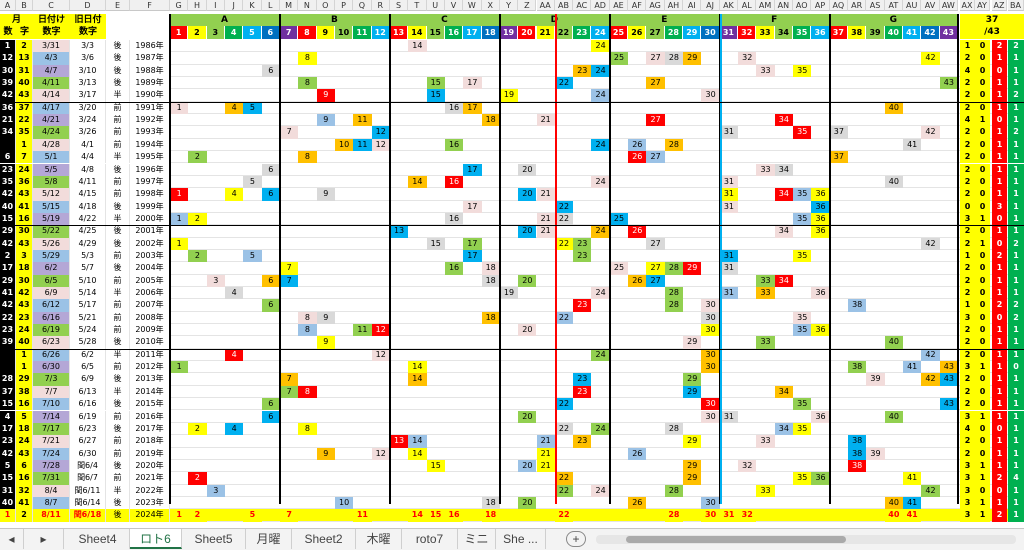 The image size is (1024, 550). Describe the element at coordinates (692, 5) in the screenshot. I see `column-header-ai: AI` at that location.